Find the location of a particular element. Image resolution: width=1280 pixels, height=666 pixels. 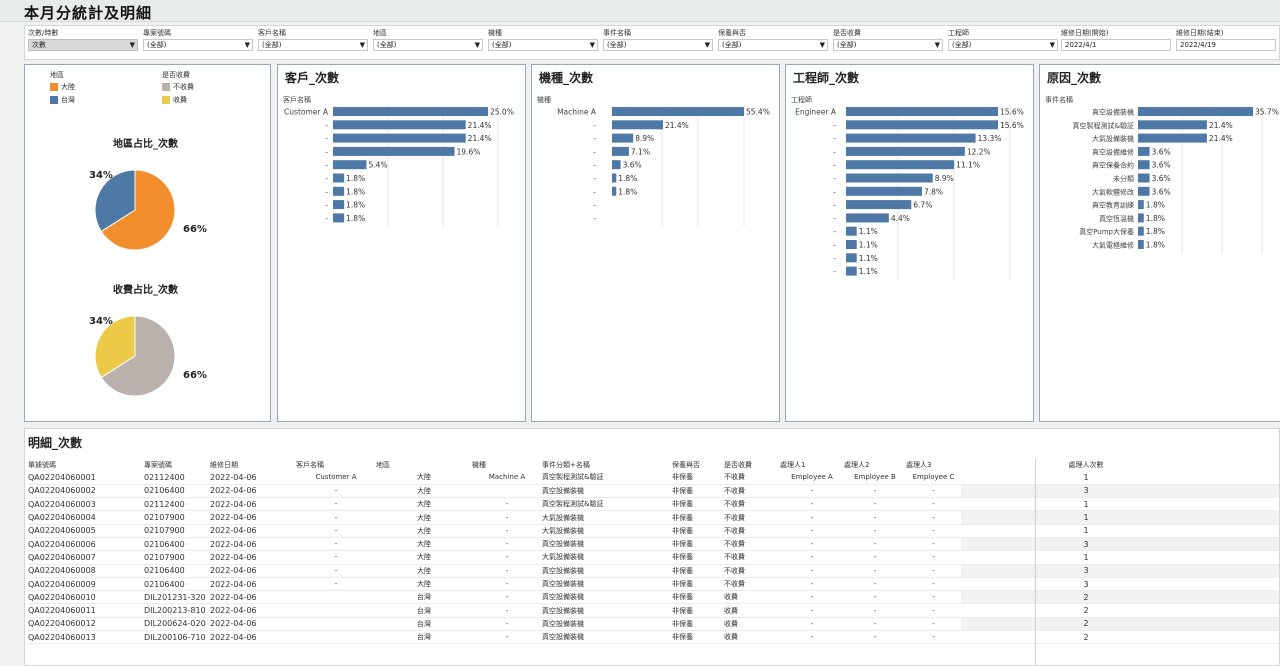

column-header: 機種 is located at coordinates (479, 465).